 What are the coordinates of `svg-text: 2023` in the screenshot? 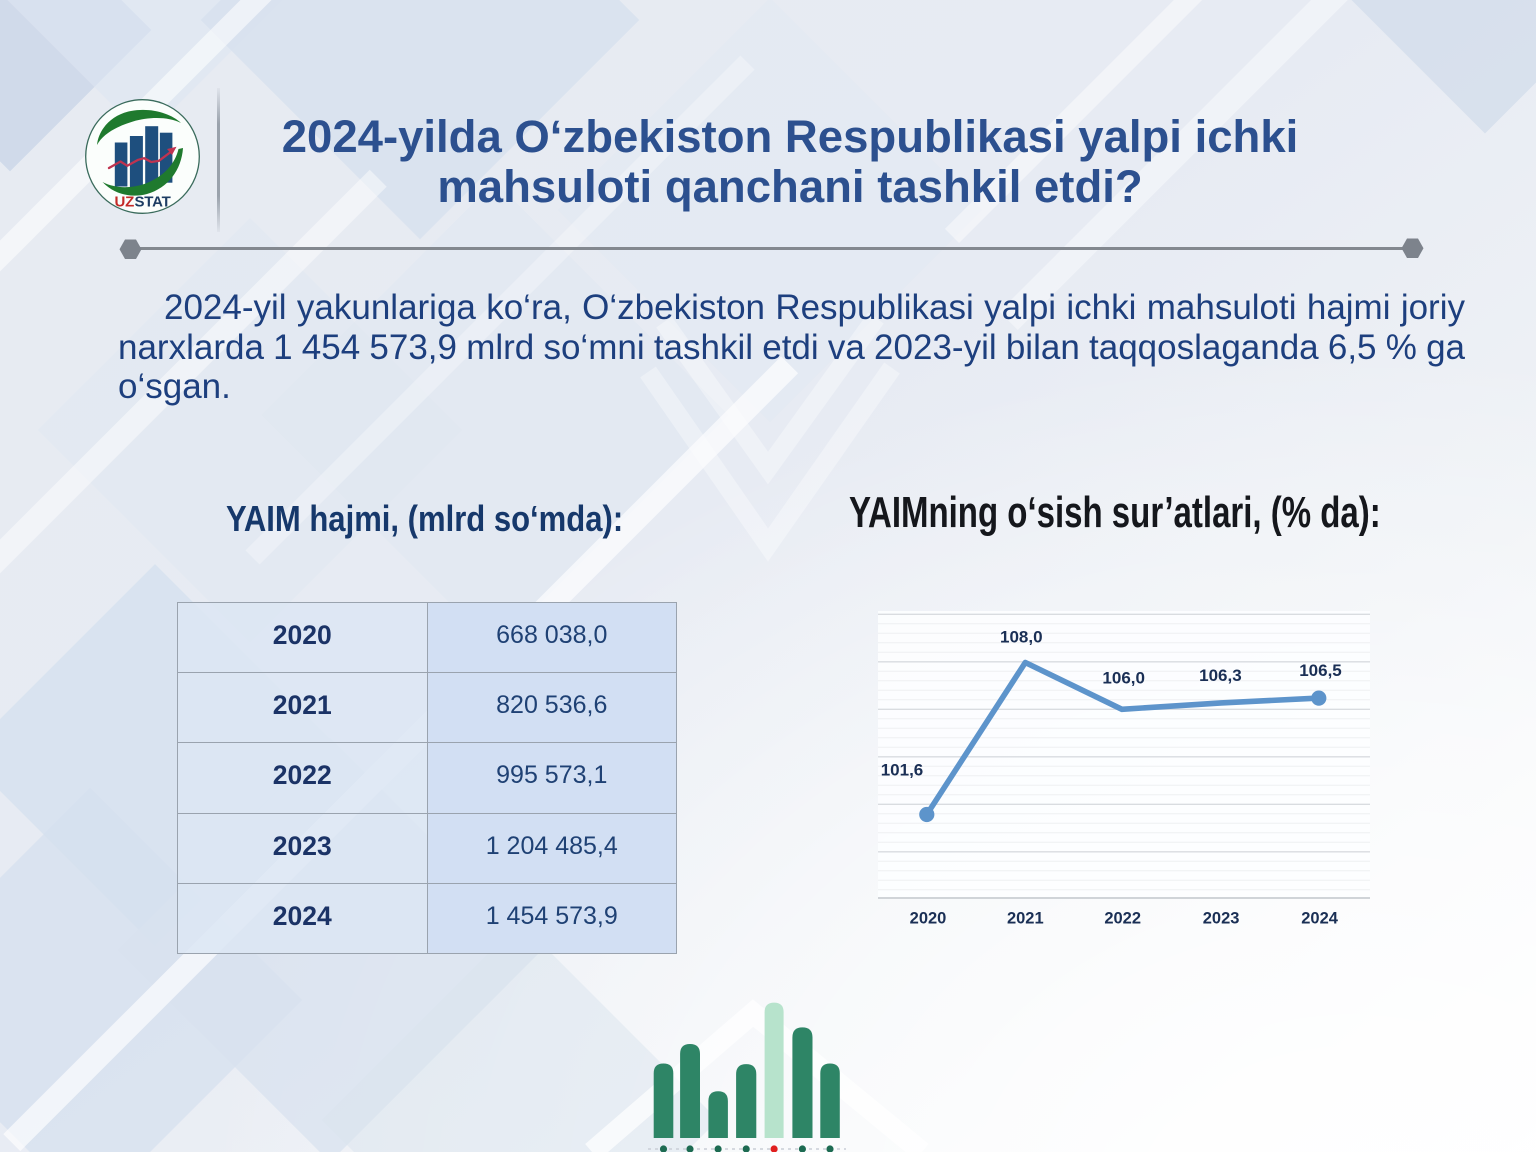 It's located at (1221, 919).